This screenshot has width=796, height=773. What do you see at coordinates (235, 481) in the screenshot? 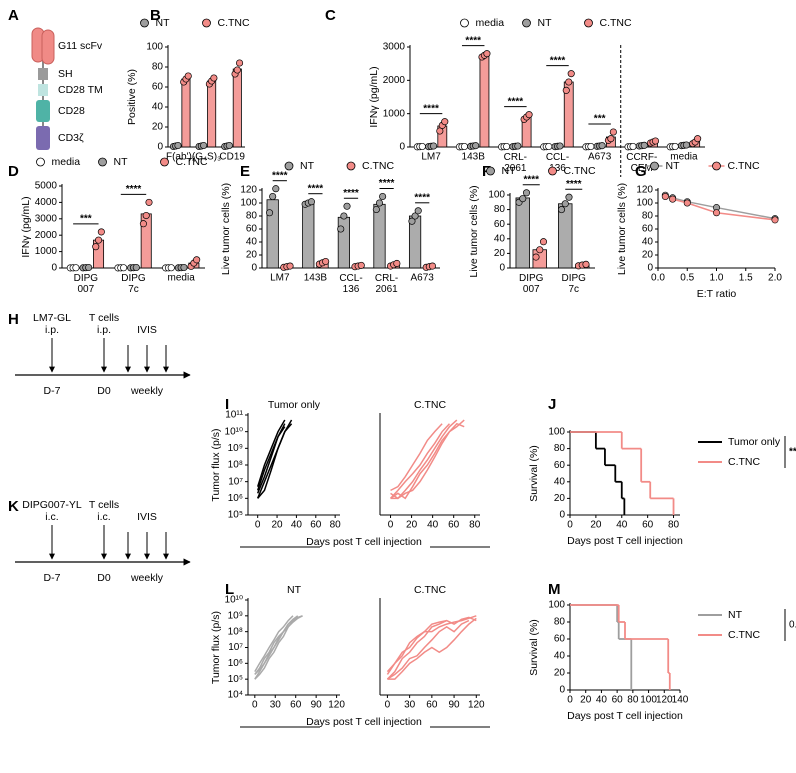
I see `y-tick-label: 10⁷` at bounding box center [235, 481].